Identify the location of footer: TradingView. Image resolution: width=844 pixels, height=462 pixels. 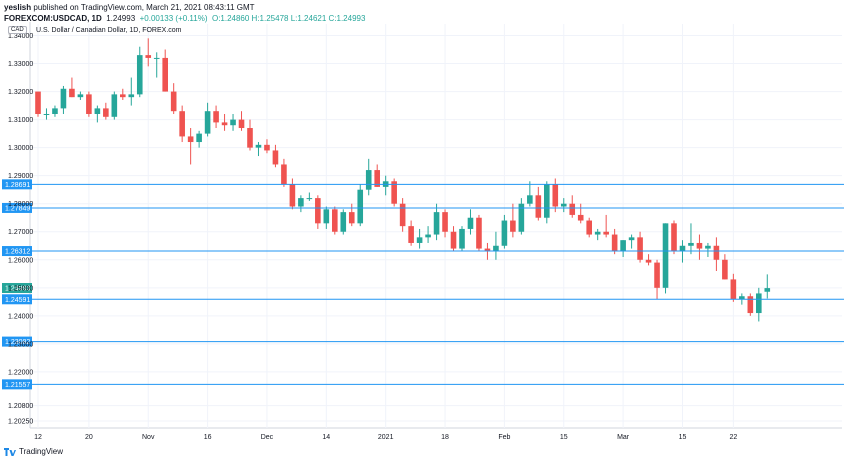
(33, 451).